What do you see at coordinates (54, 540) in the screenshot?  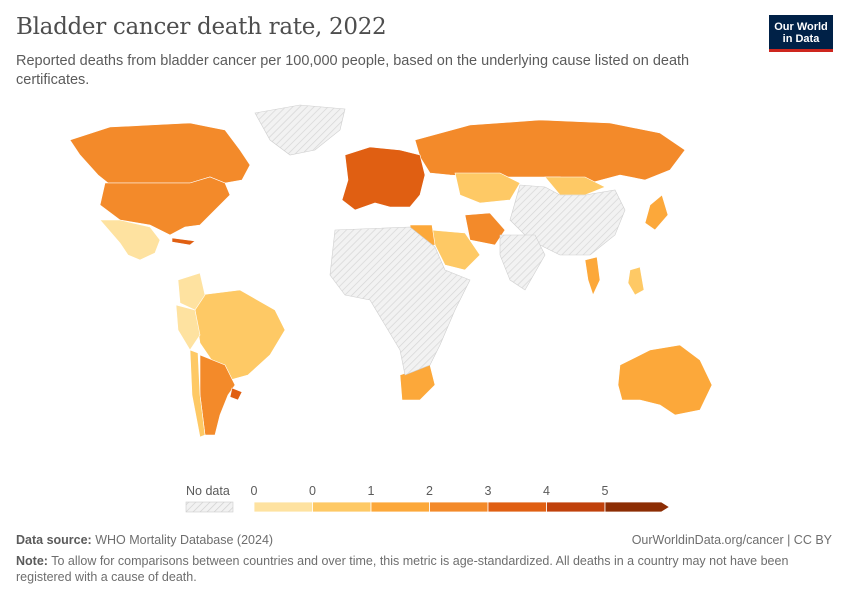 I see `source-label: Data source:` at bounding box center [54, 540].